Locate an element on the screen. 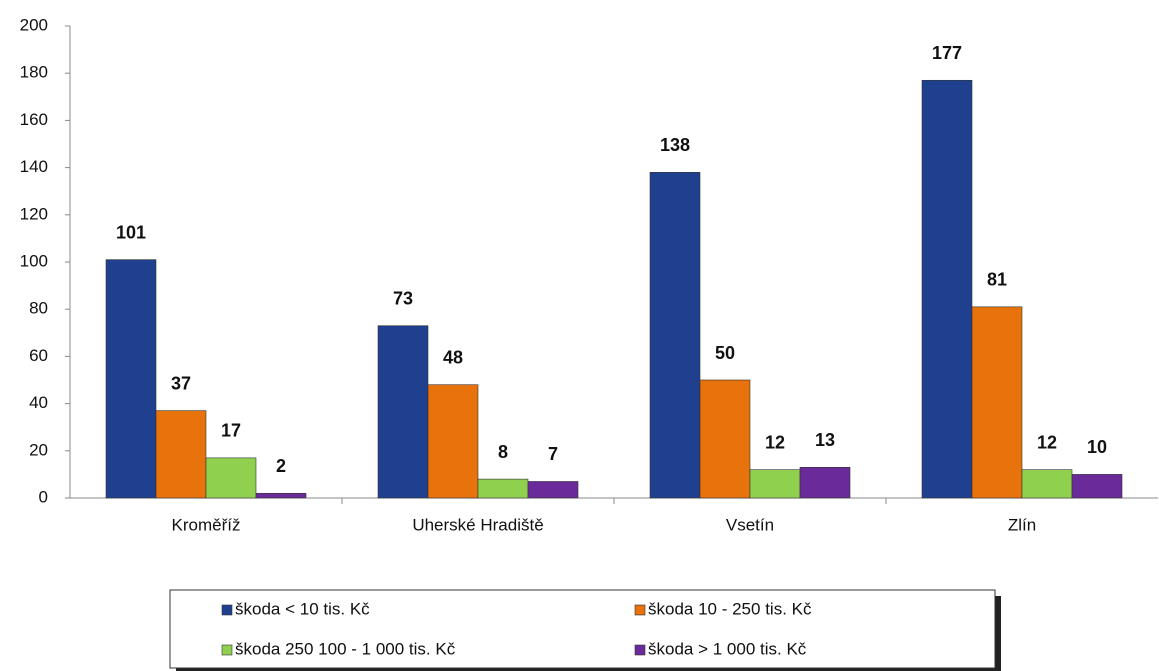  y-tick-label: 100 is located at coordinates (34, 260).